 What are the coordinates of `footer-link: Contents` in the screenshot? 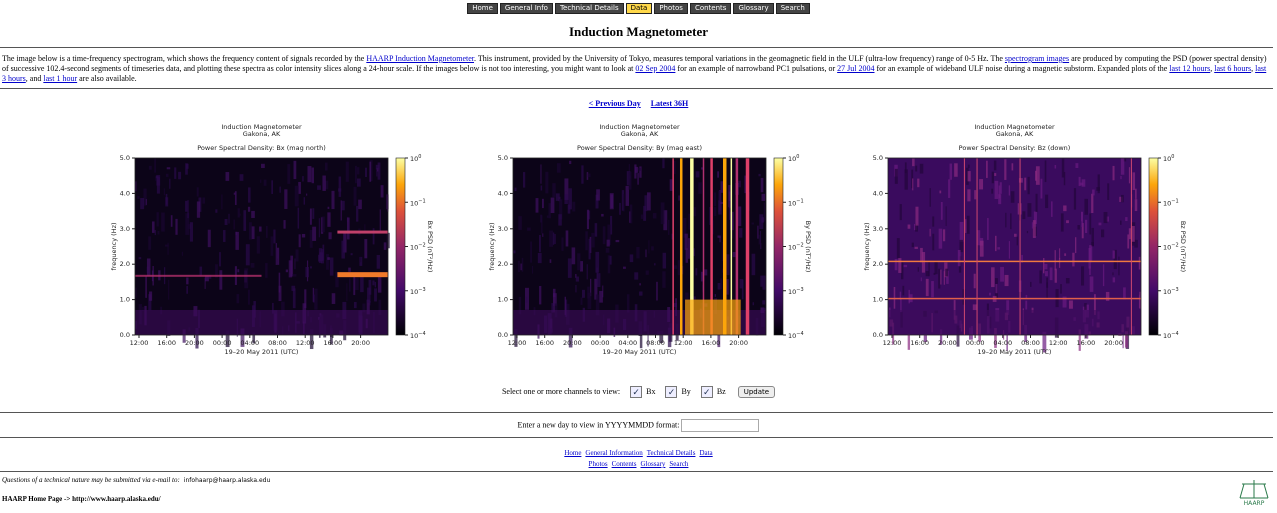 It's located at (624, 464).